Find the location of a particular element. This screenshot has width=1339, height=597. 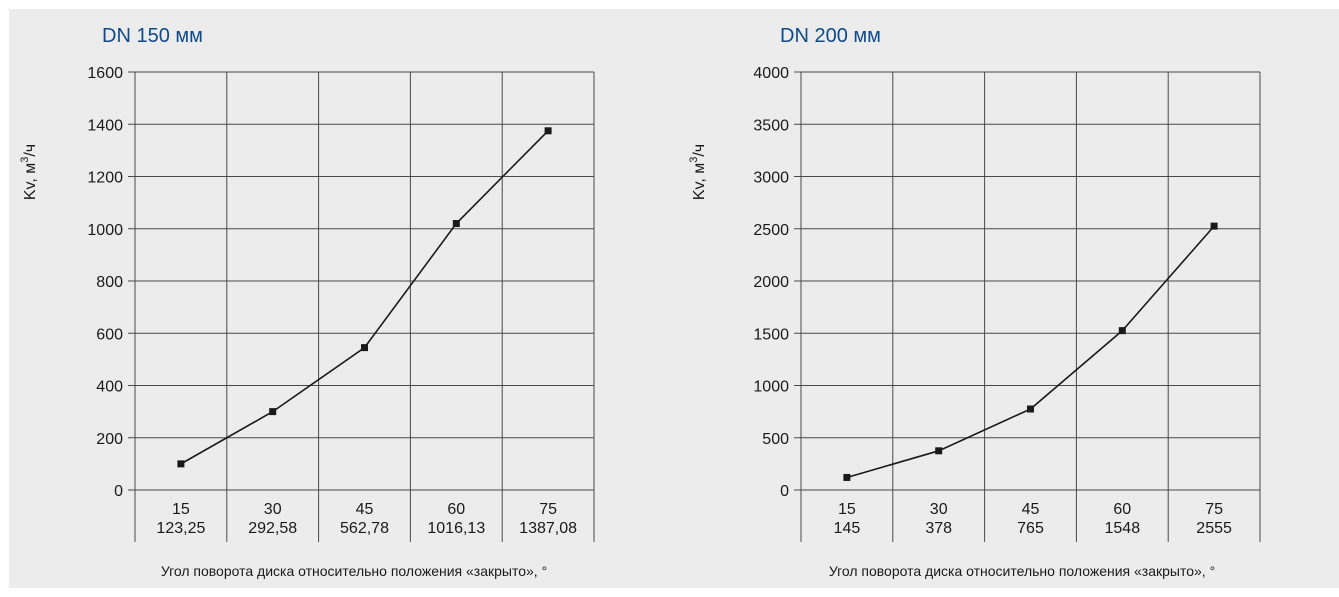

chart-title: DN 150 мм is located at coordinates (152, 36).